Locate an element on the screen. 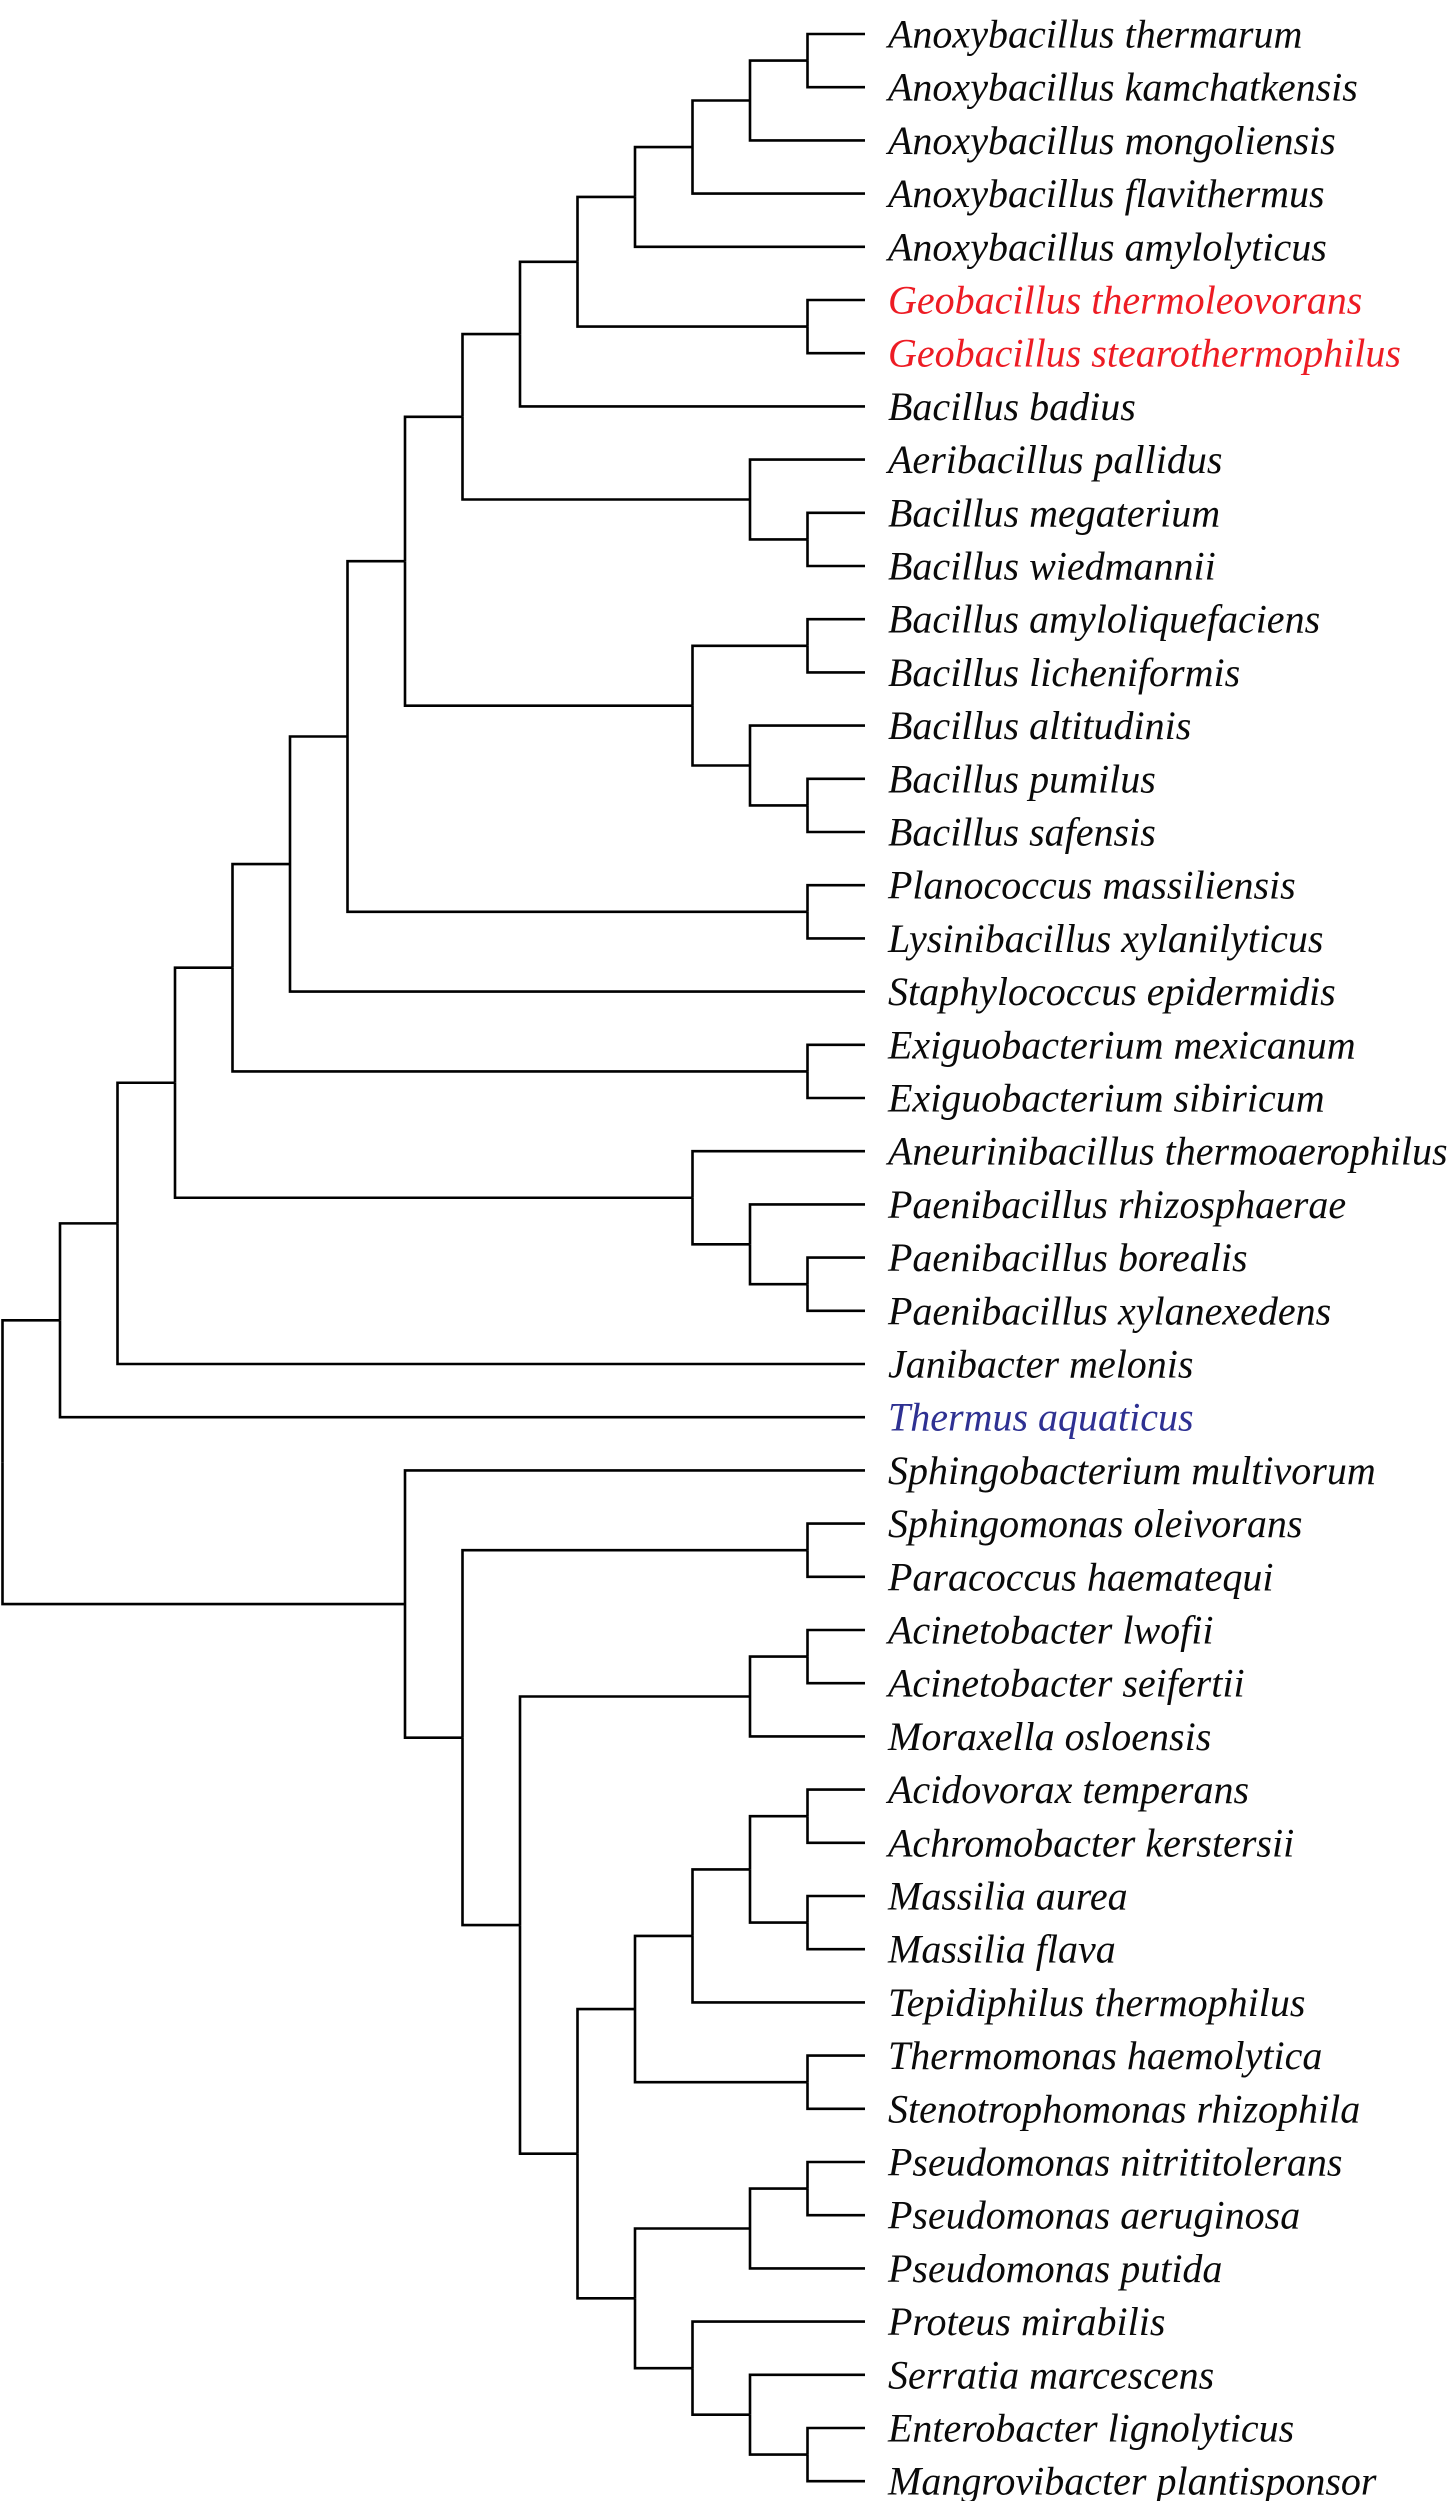 Image resolution: width=1454 pixels, height=2501 pixels. taxon-label: Proteus mirabilis is located at coordinates (1026, 2321).